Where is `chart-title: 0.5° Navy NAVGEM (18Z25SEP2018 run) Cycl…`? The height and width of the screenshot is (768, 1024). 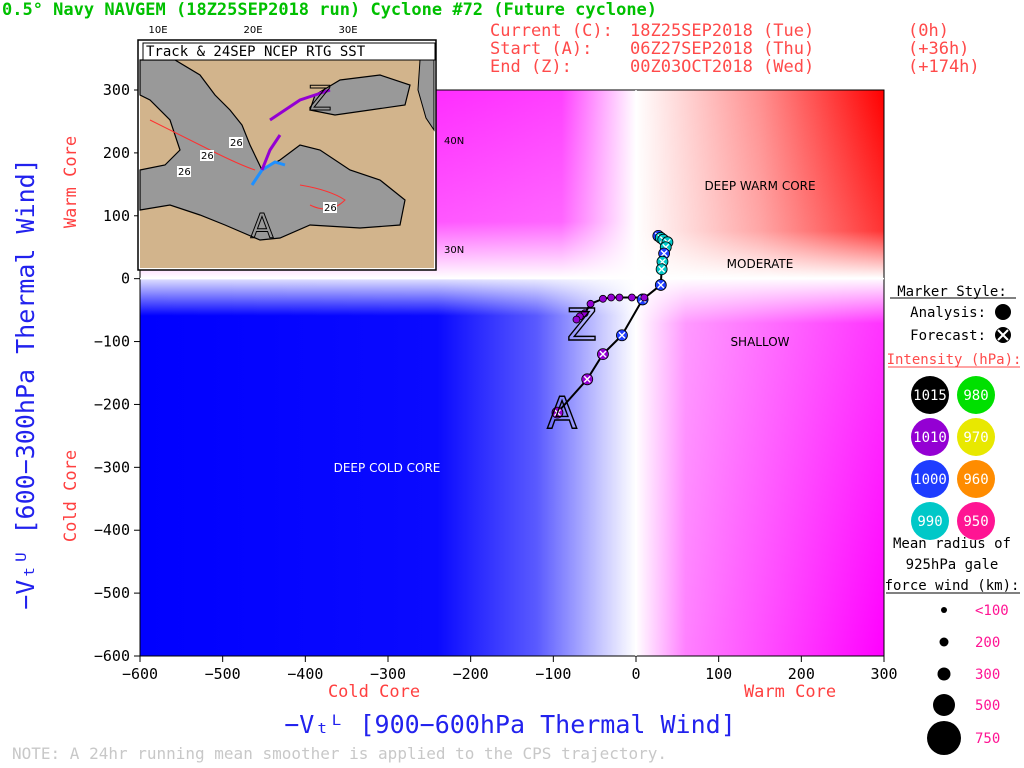
chart-title: 0.5° Navy NAVGEM (18Z25SEP2018 run) Cycl… is located at coordinates (330, 10).